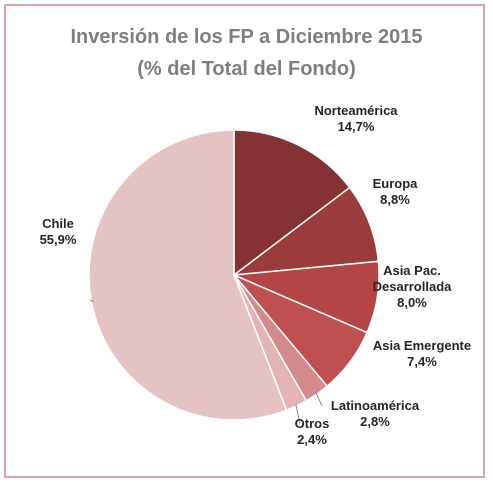 Image resolution: width=493 pixels, height=486 pixels. What do you see at coordinates (375, 421) in the screenshot?
I see `slice-value-label: 2,8%` at bounding box center [375, 421].